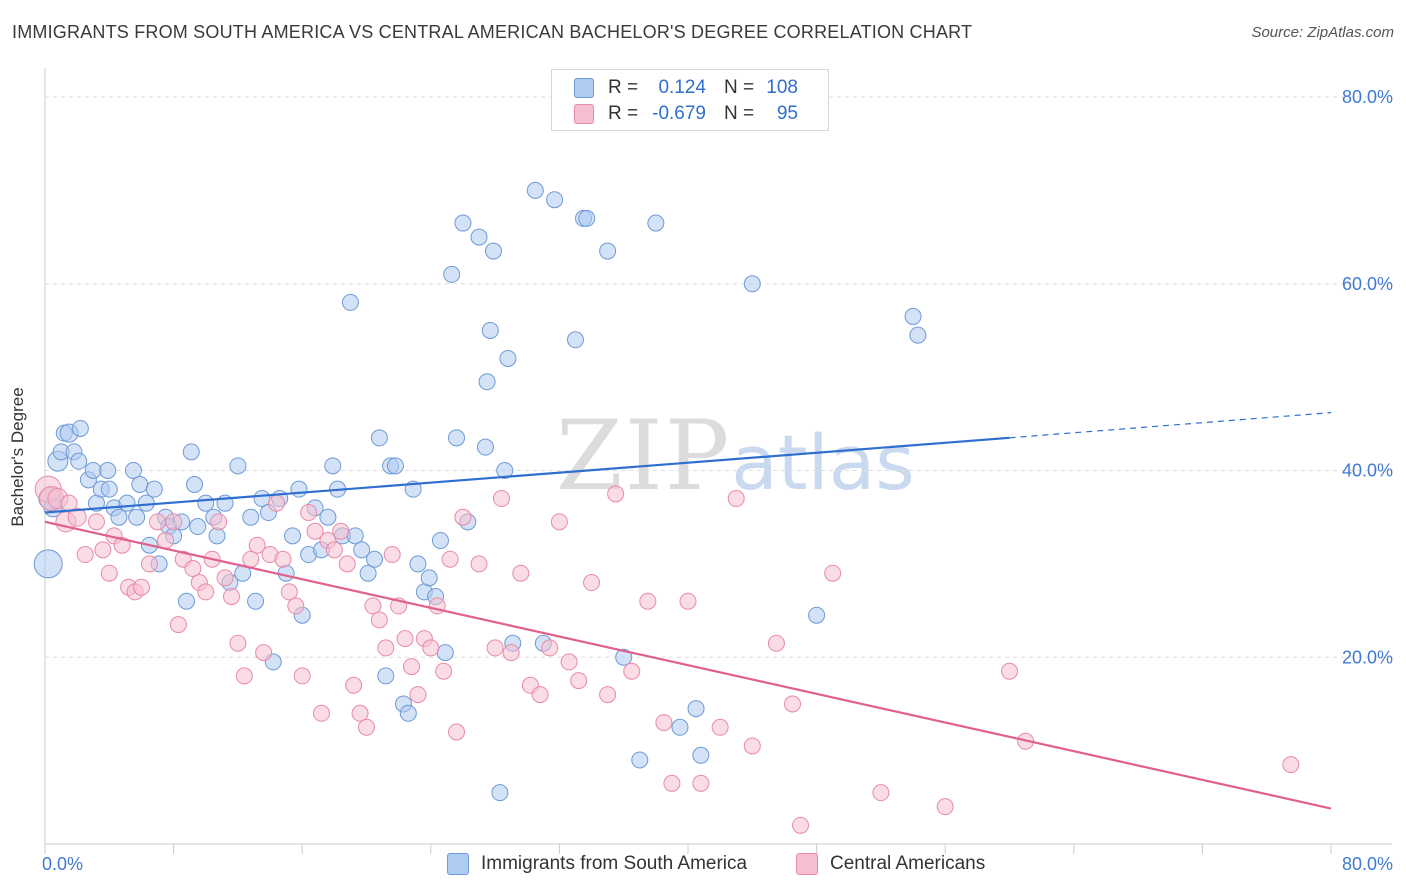 The image size is (1406, 892). Describe the element at coordinates (807, 864) in the screenshot. I see `pink-legend-swatch` at that location.